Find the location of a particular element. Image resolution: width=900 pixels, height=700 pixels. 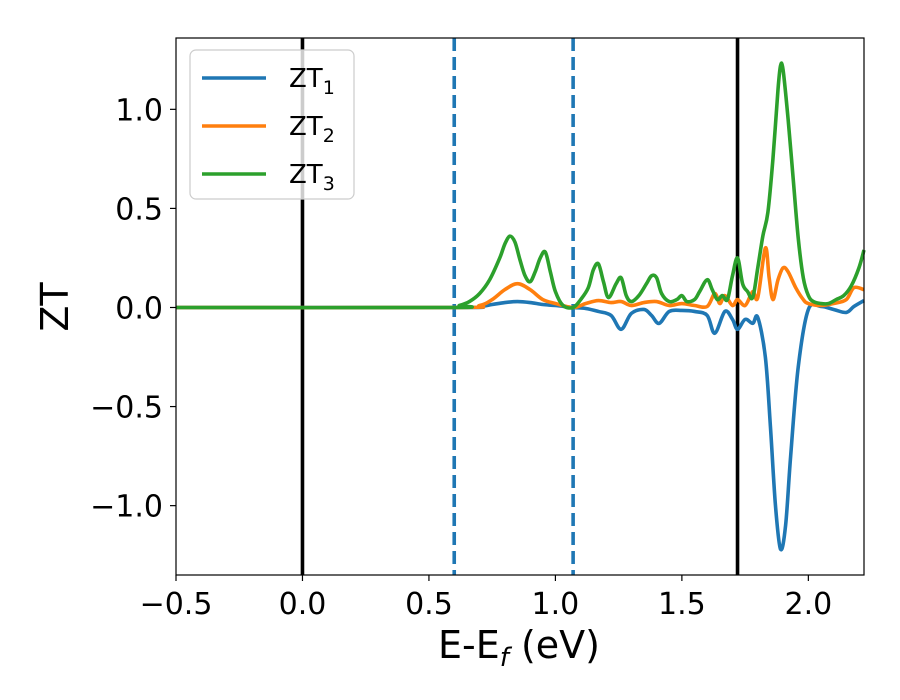

x-tick-label: 0.0 is located at coordinates (303, 604).